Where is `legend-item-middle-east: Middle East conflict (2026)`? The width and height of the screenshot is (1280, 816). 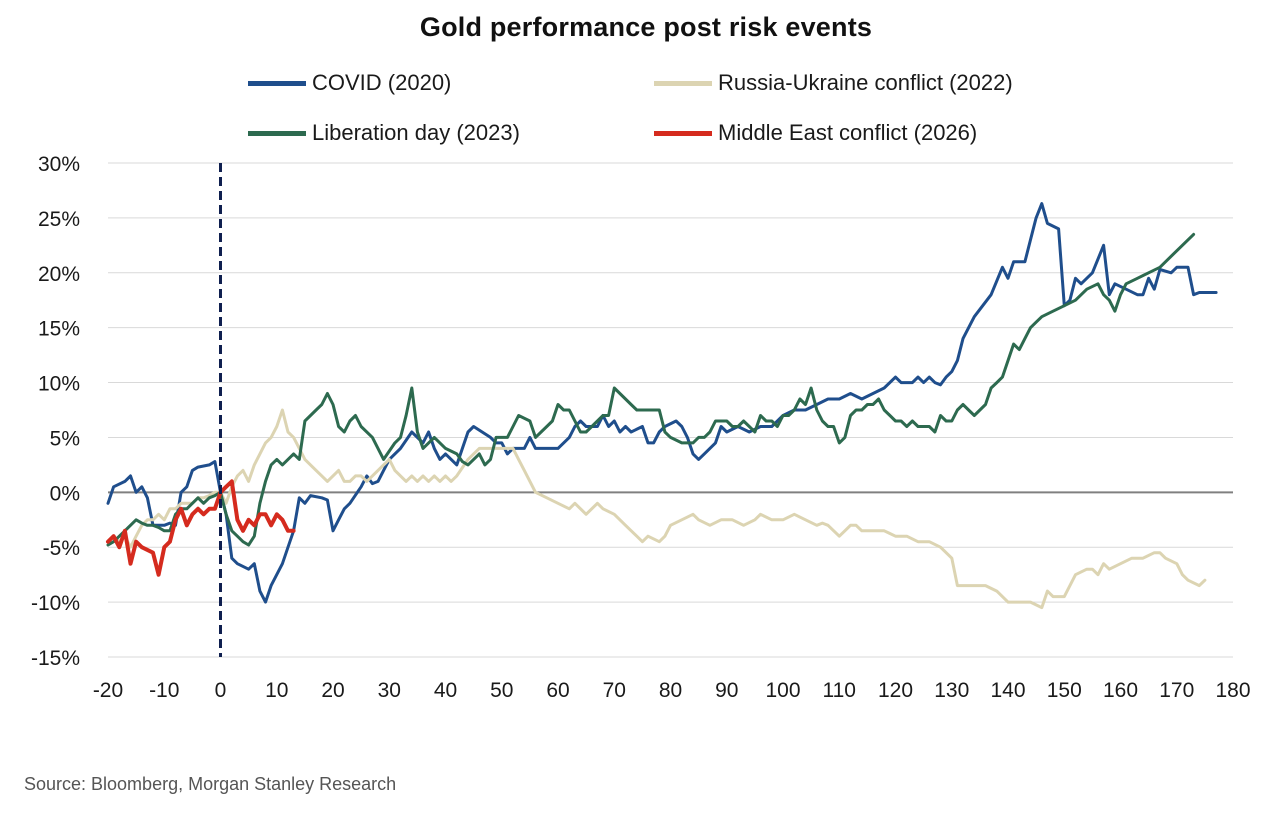 legend-item-middle-east: Middle East conflict (2026) is located at coordinates (815, 133).